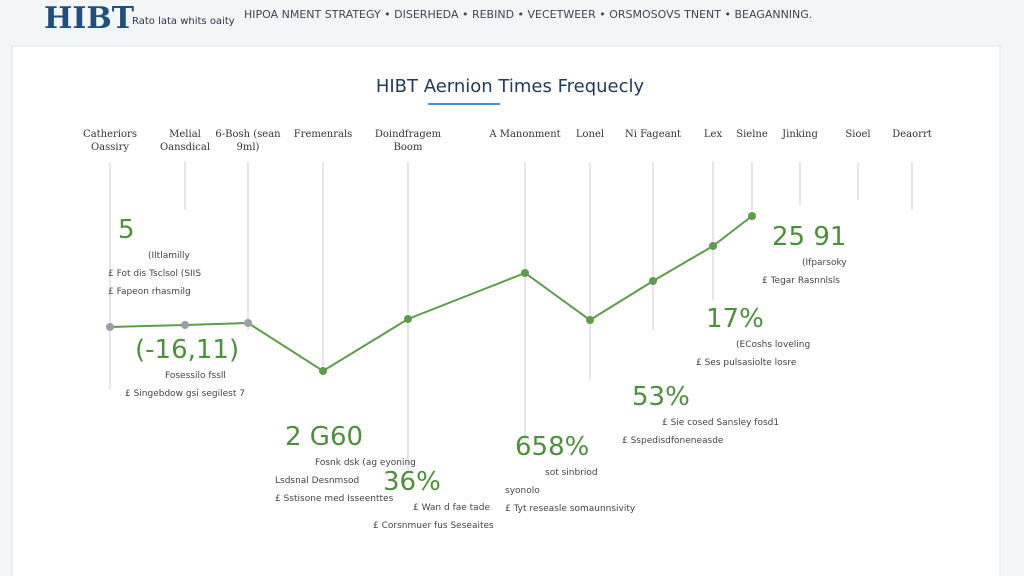 This screenshot has height=576, width=1024. Describe the element at coordinates (912, 134) in the screenshot. I see `category-label: Deaorrt` at that location.